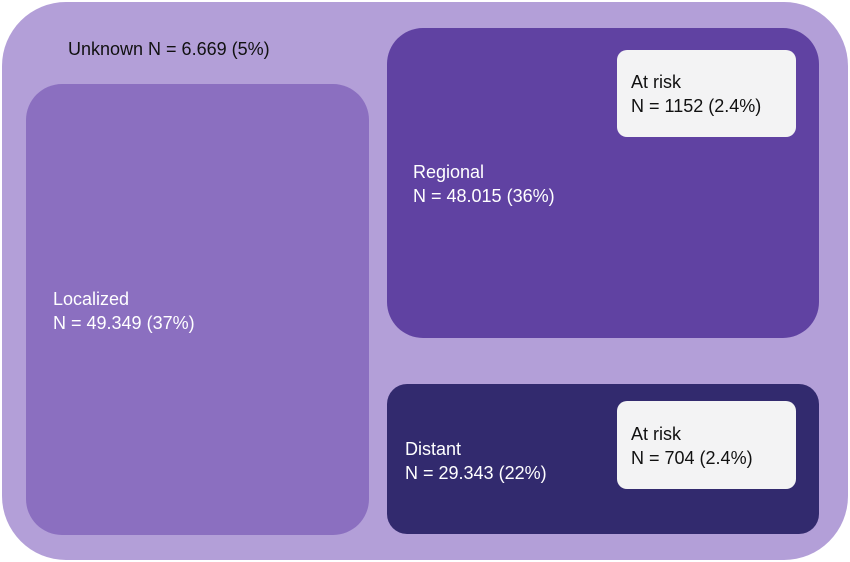 This screenshot has width=850, height=562. What do you see at coordinates (706, 445) in the screenshot?
I see `distant-at-risk-box: At risk N = 704 (2.4%)` at bounding box center [706, 445].